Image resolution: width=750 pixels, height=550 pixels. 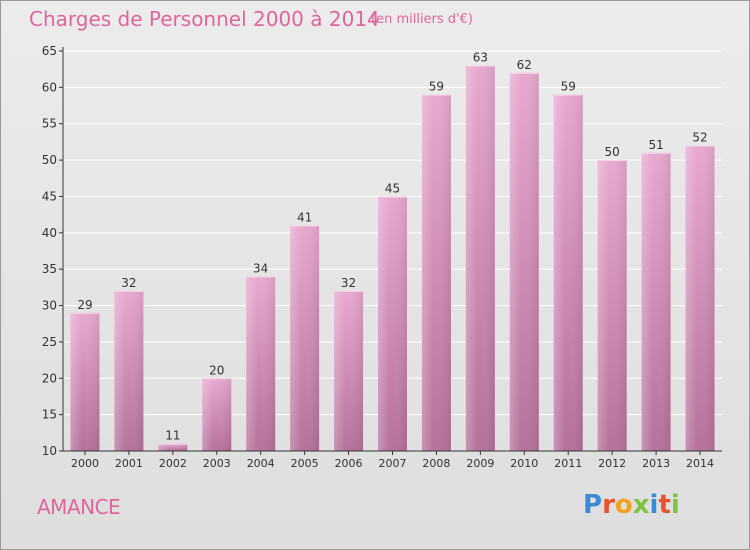 I want to click on y-tick-label: 55, so click(x=49, y=124).